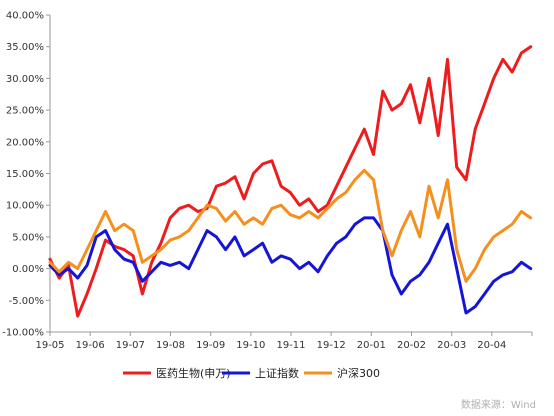  What do you see at coordinates (25, 16) in the screenshot?
I see `y-tick-label: 40.00%` at bounding box center [25, 16].